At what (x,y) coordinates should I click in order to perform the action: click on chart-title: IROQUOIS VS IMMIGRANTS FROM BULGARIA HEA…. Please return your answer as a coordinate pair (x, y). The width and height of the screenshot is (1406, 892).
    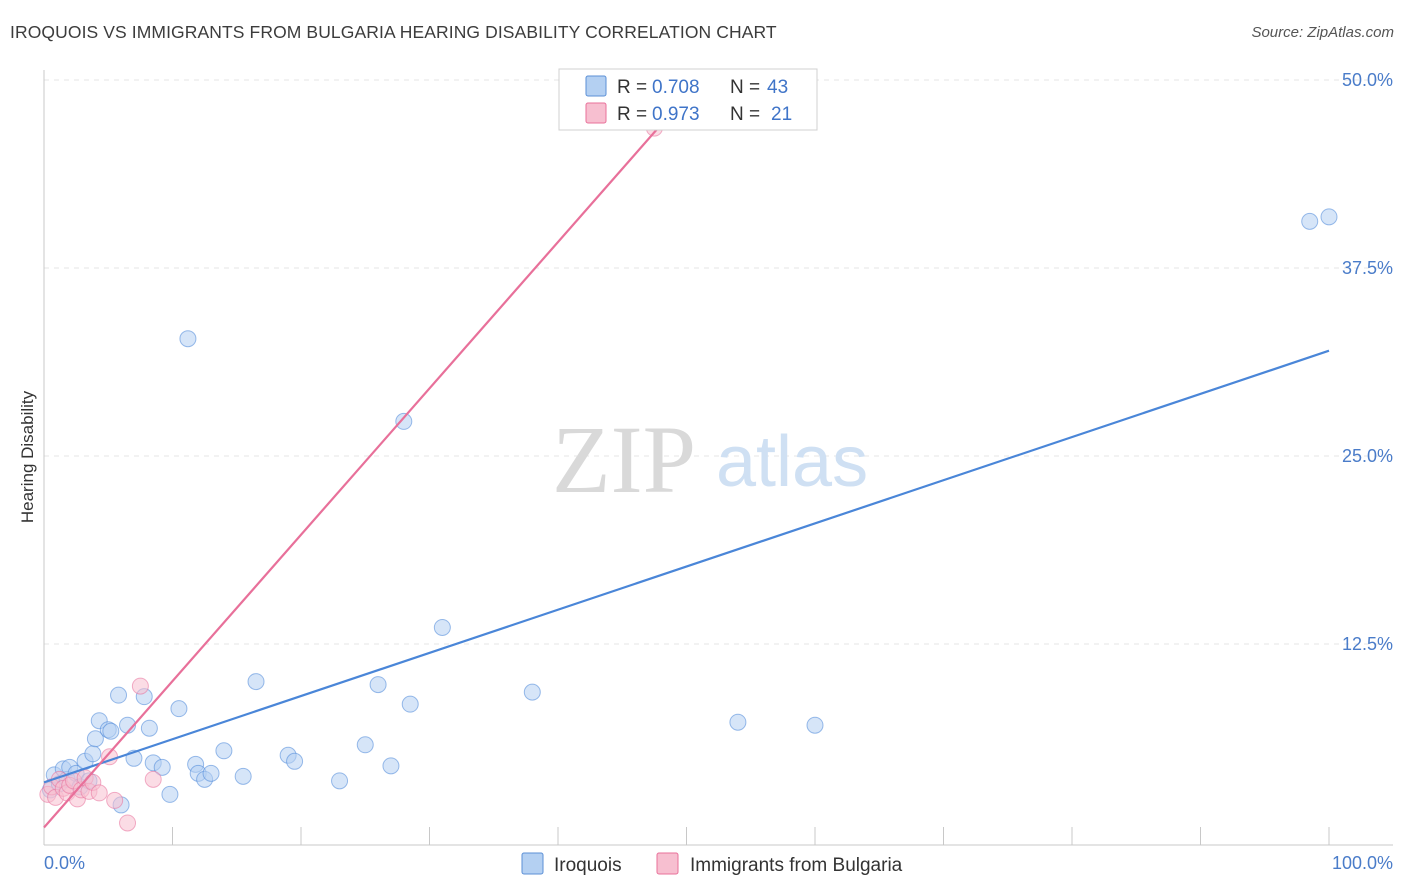
    Looking at the image, I should click on (393, 32).